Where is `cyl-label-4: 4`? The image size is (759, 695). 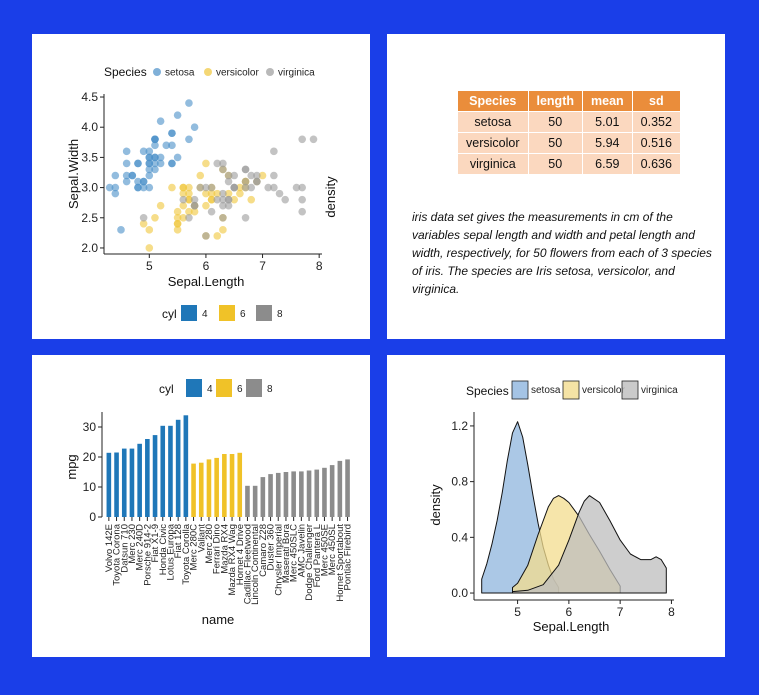
cyl-label-4: 4 is located at coordinates (205, 314).